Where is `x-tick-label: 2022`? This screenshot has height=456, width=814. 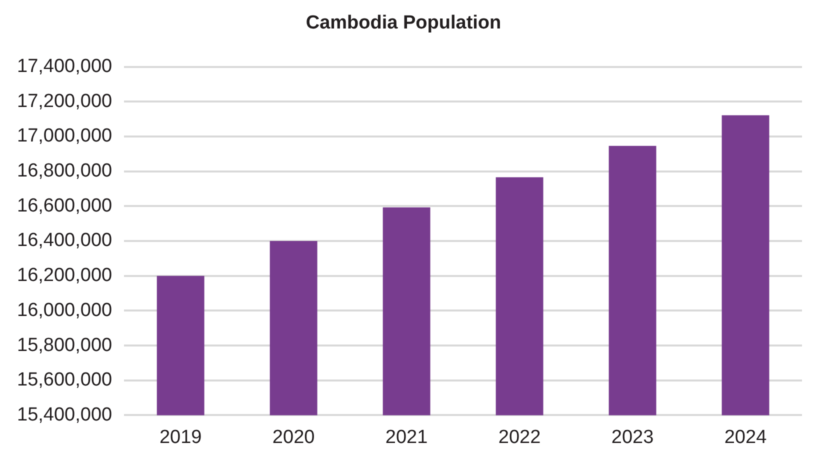 x-tick-label: 2022 is located at coordinates (519, 437).